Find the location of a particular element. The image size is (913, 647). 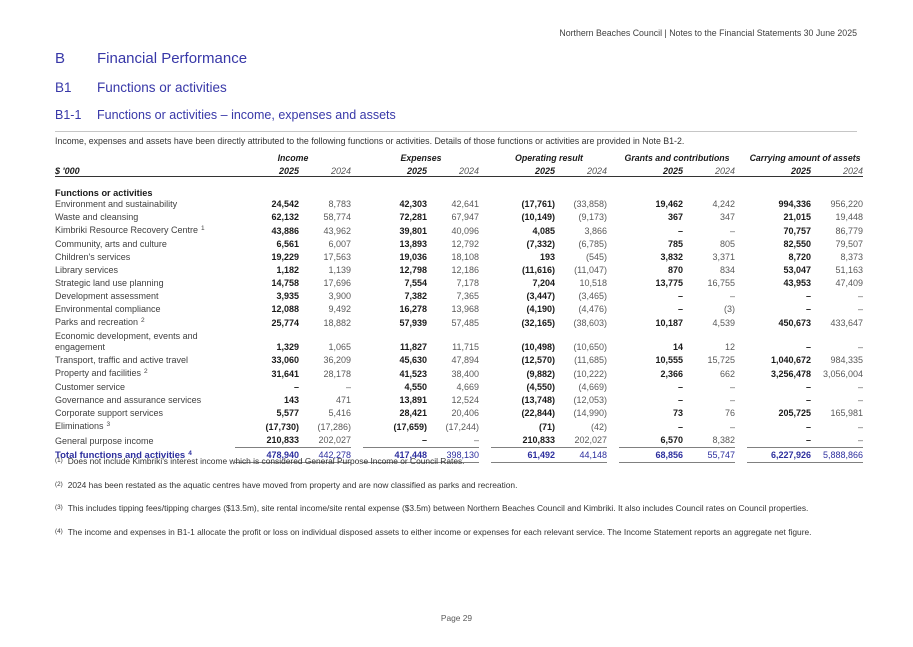

cell-value: (12,570) is located at coordinates (538, 360).